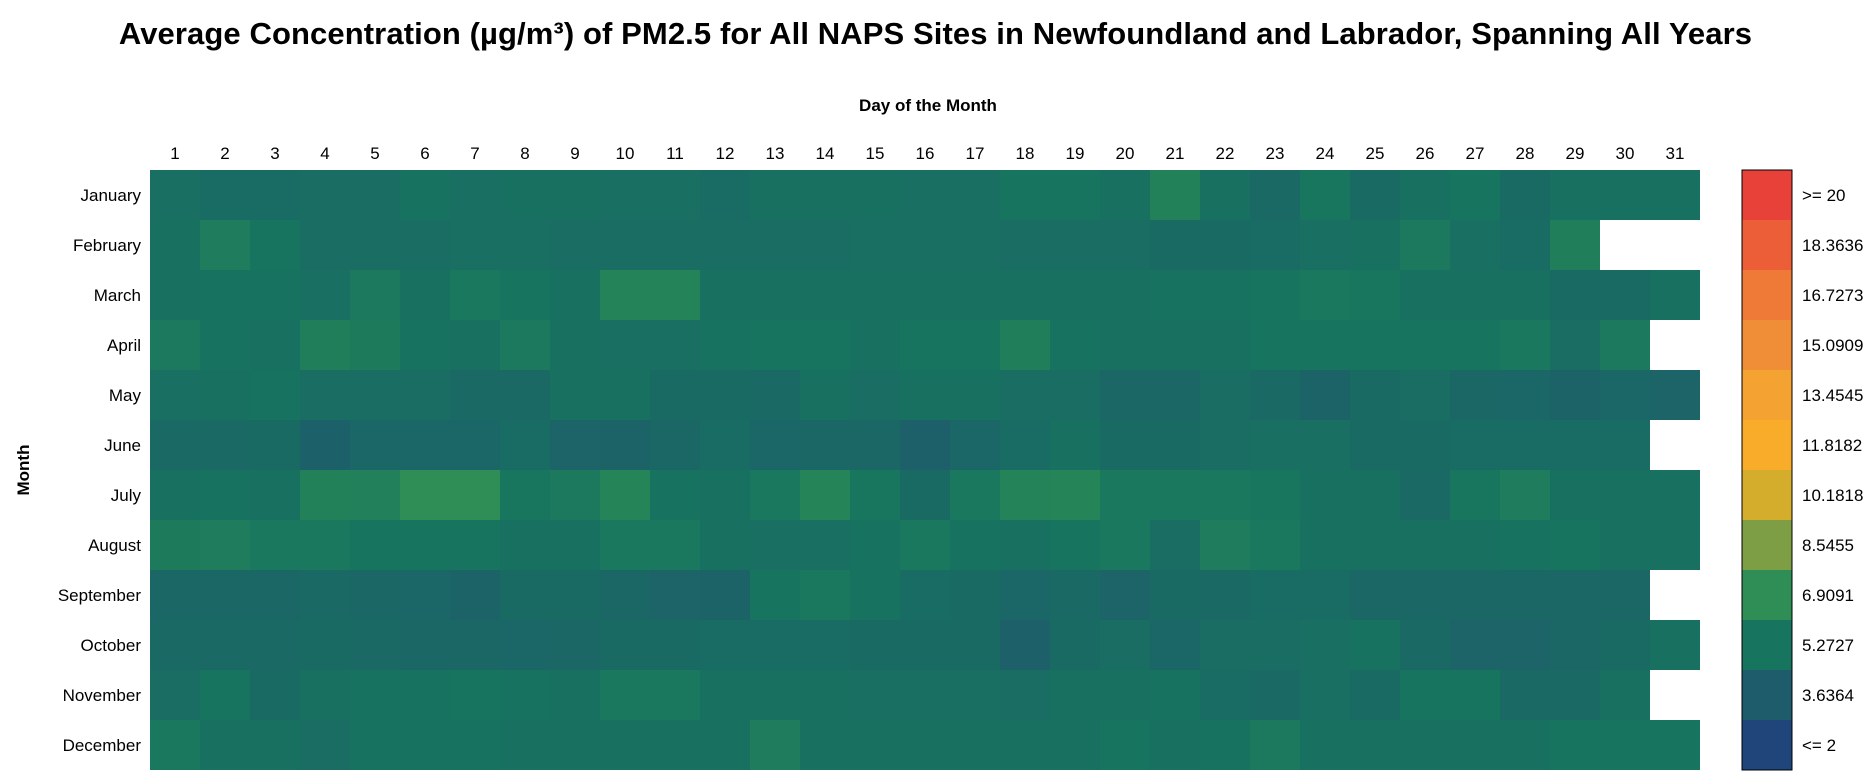 Image resolution: width=1871 pixels, height=774 pixels. Describe the element at coordinates (114, 545) in the screenshot. I see `y-tick-label: August` at that location.